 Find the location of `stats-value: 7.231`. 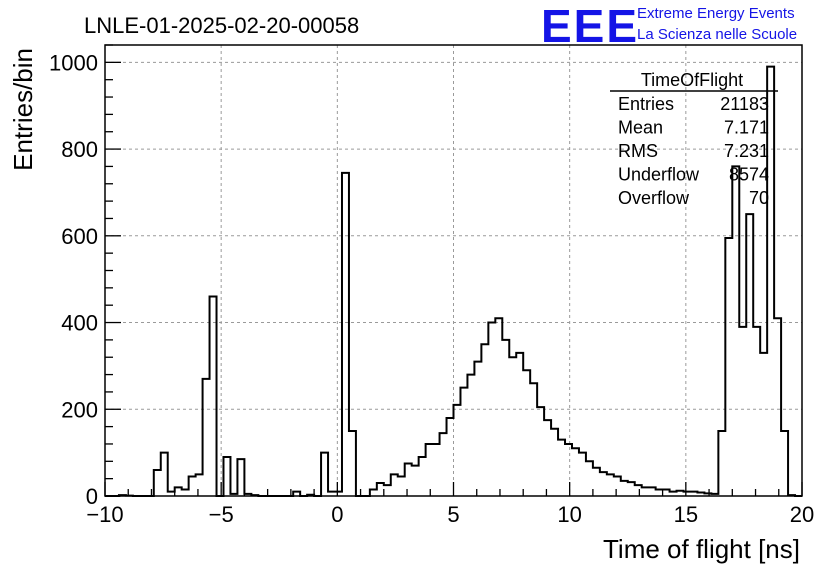

stats-value: 7.231 is located at coordinates (746, 151).